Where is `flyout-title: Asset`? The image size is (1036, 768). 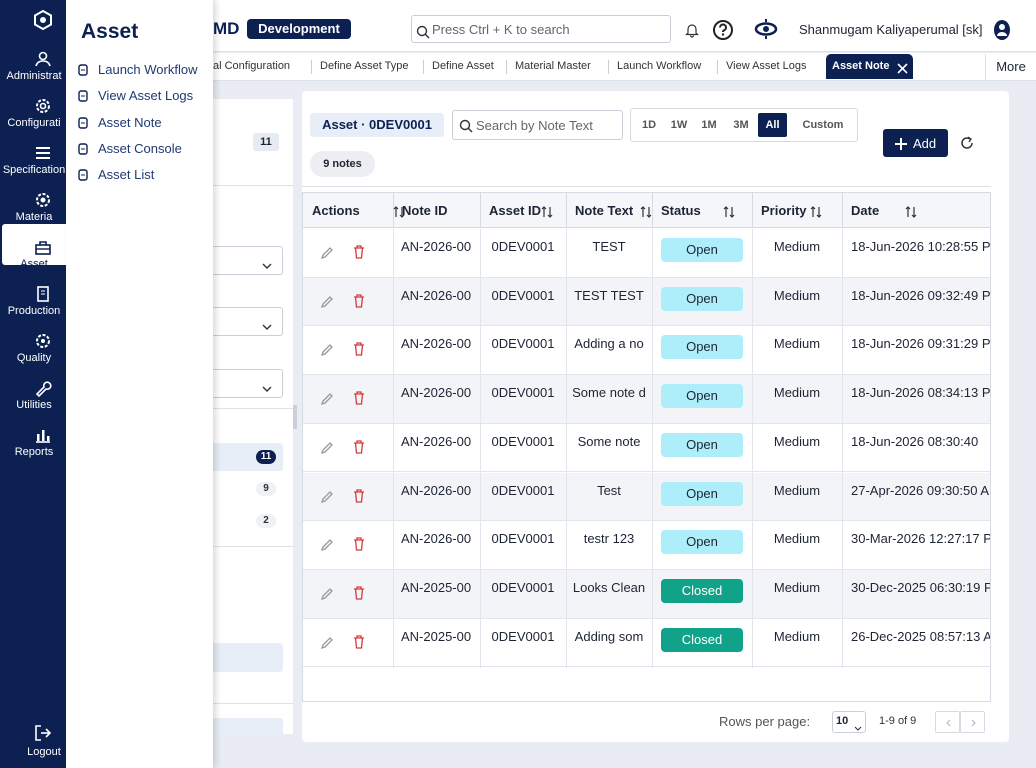
flyout-title: Asset is located at coordinates (110, 31).